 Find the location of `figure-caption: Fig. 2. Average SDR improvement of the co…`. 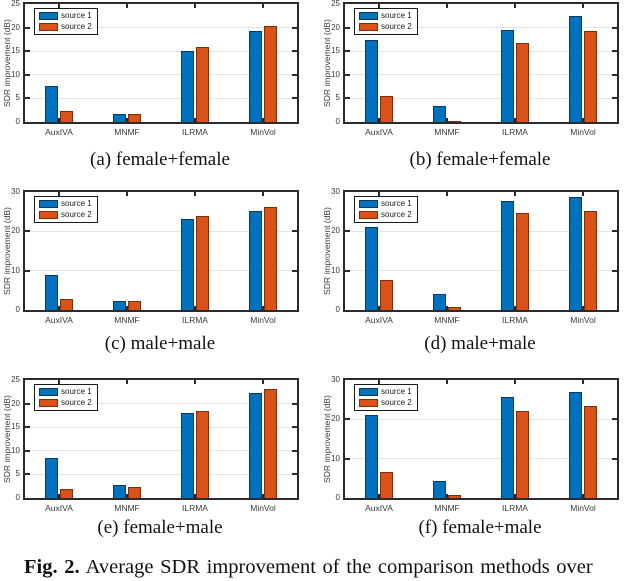

figure-caption: Fig. 2. Average SDR improvement of the co… is located at coordinates (308, 567).